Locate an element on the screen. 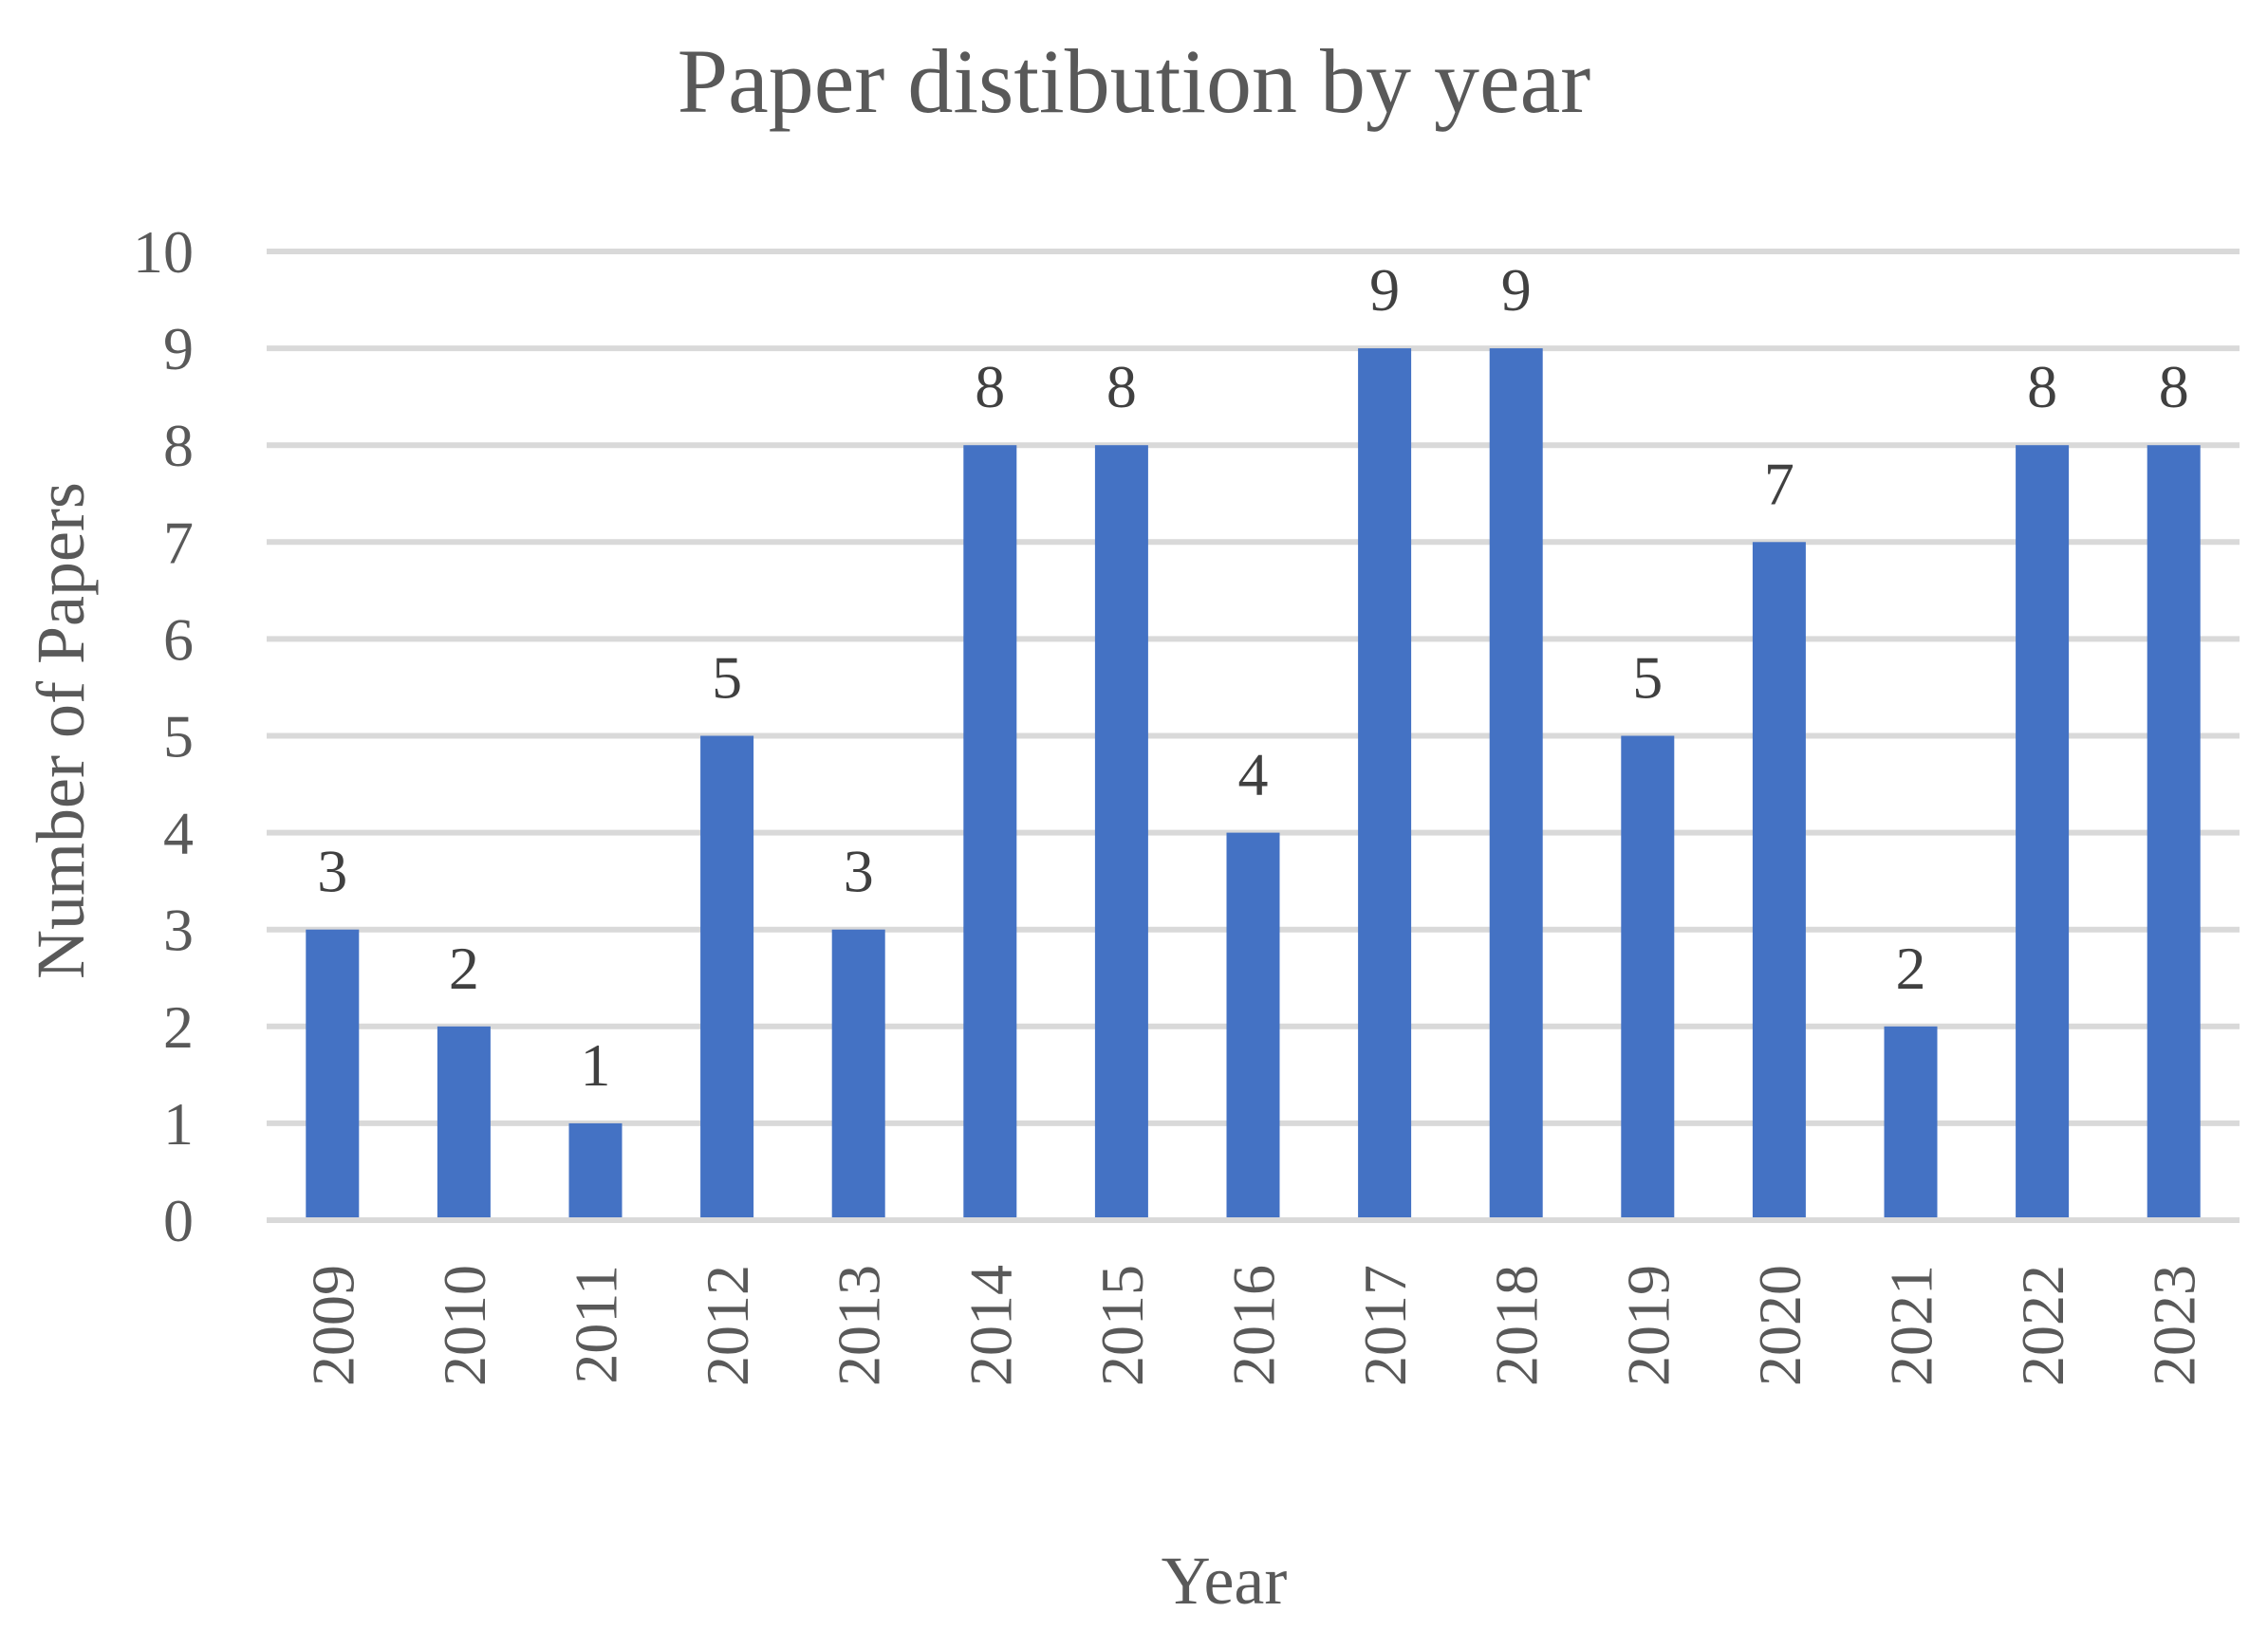 Image resolution: width=2268 pixels, height=1631 pixels. y-tick-label: 3 is located at coordinates (179, 931).